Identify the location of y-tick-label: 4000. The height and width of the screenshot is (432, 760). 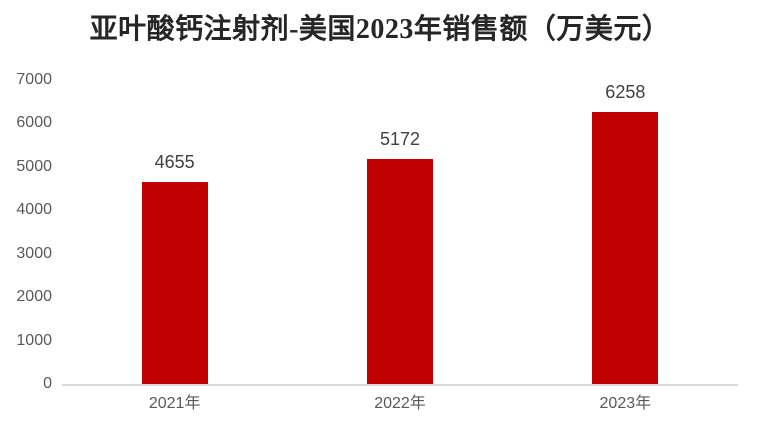
(34, 210).